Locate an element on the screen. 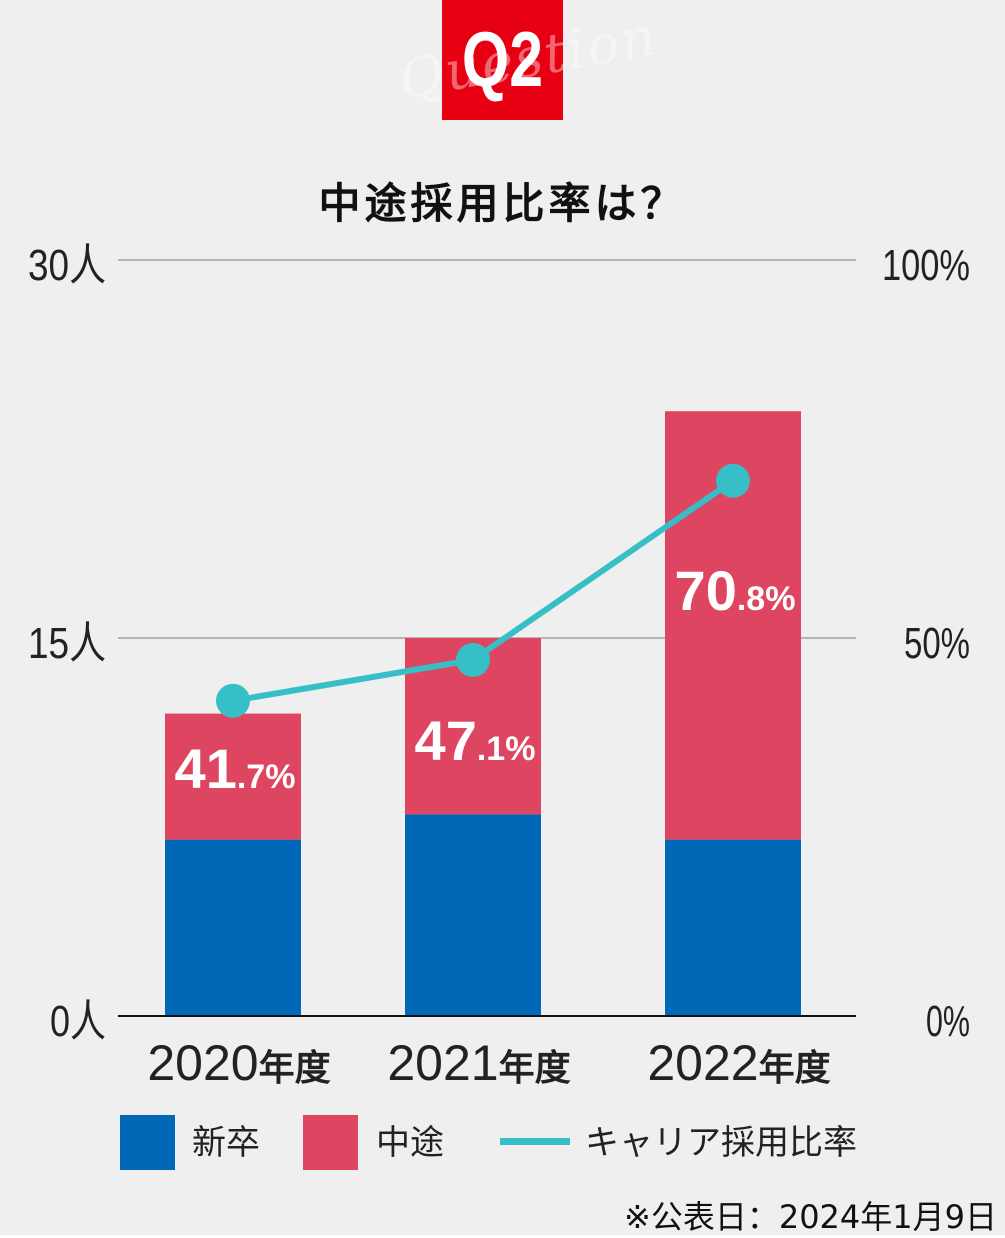 The height and width of the screenshot is (1238, 1005). rate-data-label: 47.1% is located at coordinates (475, 740).